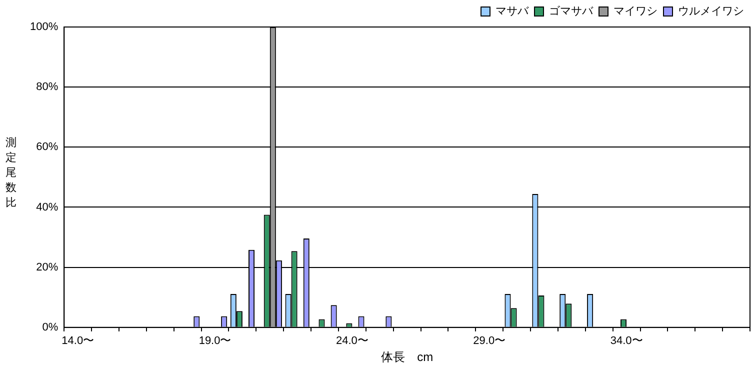 This screenshot has width=756, height=365. Describe the element at coordinates (44, 27) in the screenshot. I see `y-tick-label: 100%` at that location.